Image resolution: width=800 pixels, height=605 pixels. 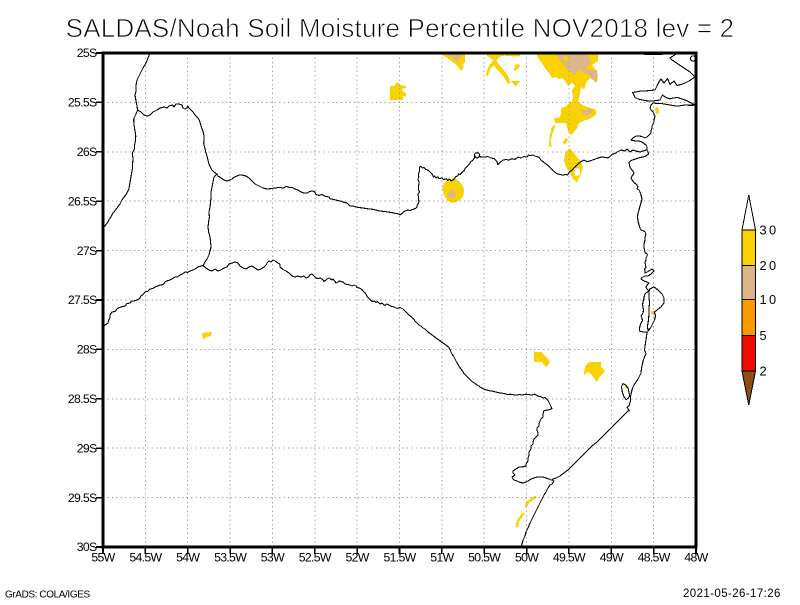 What do you see at coordinates (569, 558) in the screenshot?
I see `svg-text: 49.5W` at bounding box center [569, 558].